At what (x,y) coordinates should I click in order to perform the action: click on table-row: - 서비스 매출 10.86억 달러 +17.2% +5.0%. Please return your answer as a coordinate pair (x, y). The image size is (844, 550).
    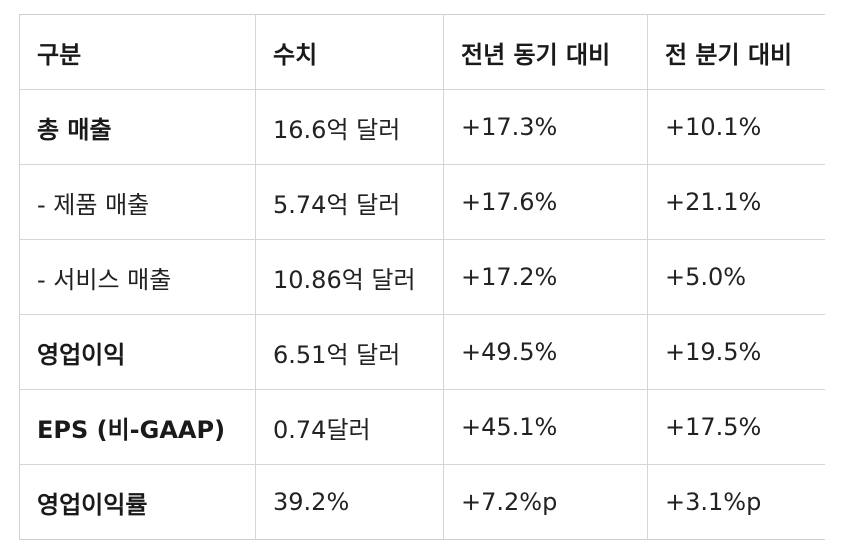
    Looking at the image, I should click on (422, 277).